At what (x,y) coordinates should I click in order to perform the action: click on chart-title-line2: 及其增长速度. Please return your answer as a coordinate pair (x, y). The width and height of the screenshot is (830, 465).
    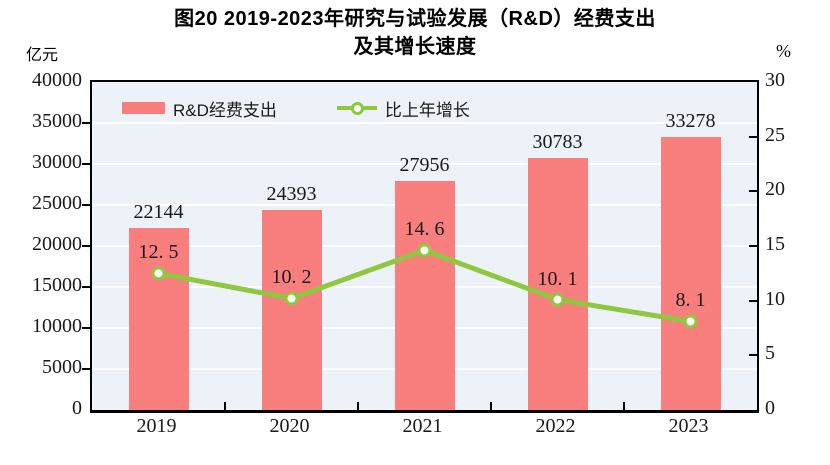
    Looking at the image, I should click on (415, 47).